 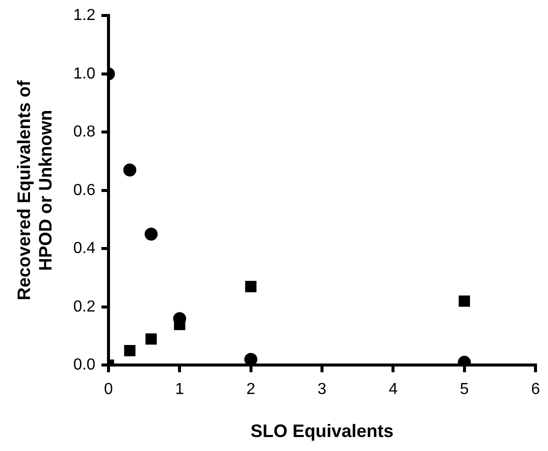 What do you see at coordinates (84, 307) in the screenshot?
I see `y-tick-label: 0.2` at bounding box center [84, 307].